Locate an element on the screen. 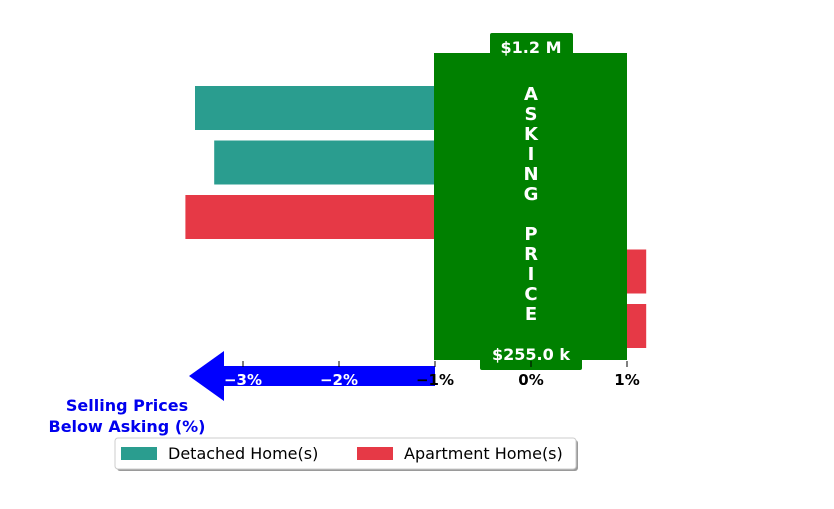 This screenshot has width=834, height=509. direction-arrow is located at coordinates (312, 376).